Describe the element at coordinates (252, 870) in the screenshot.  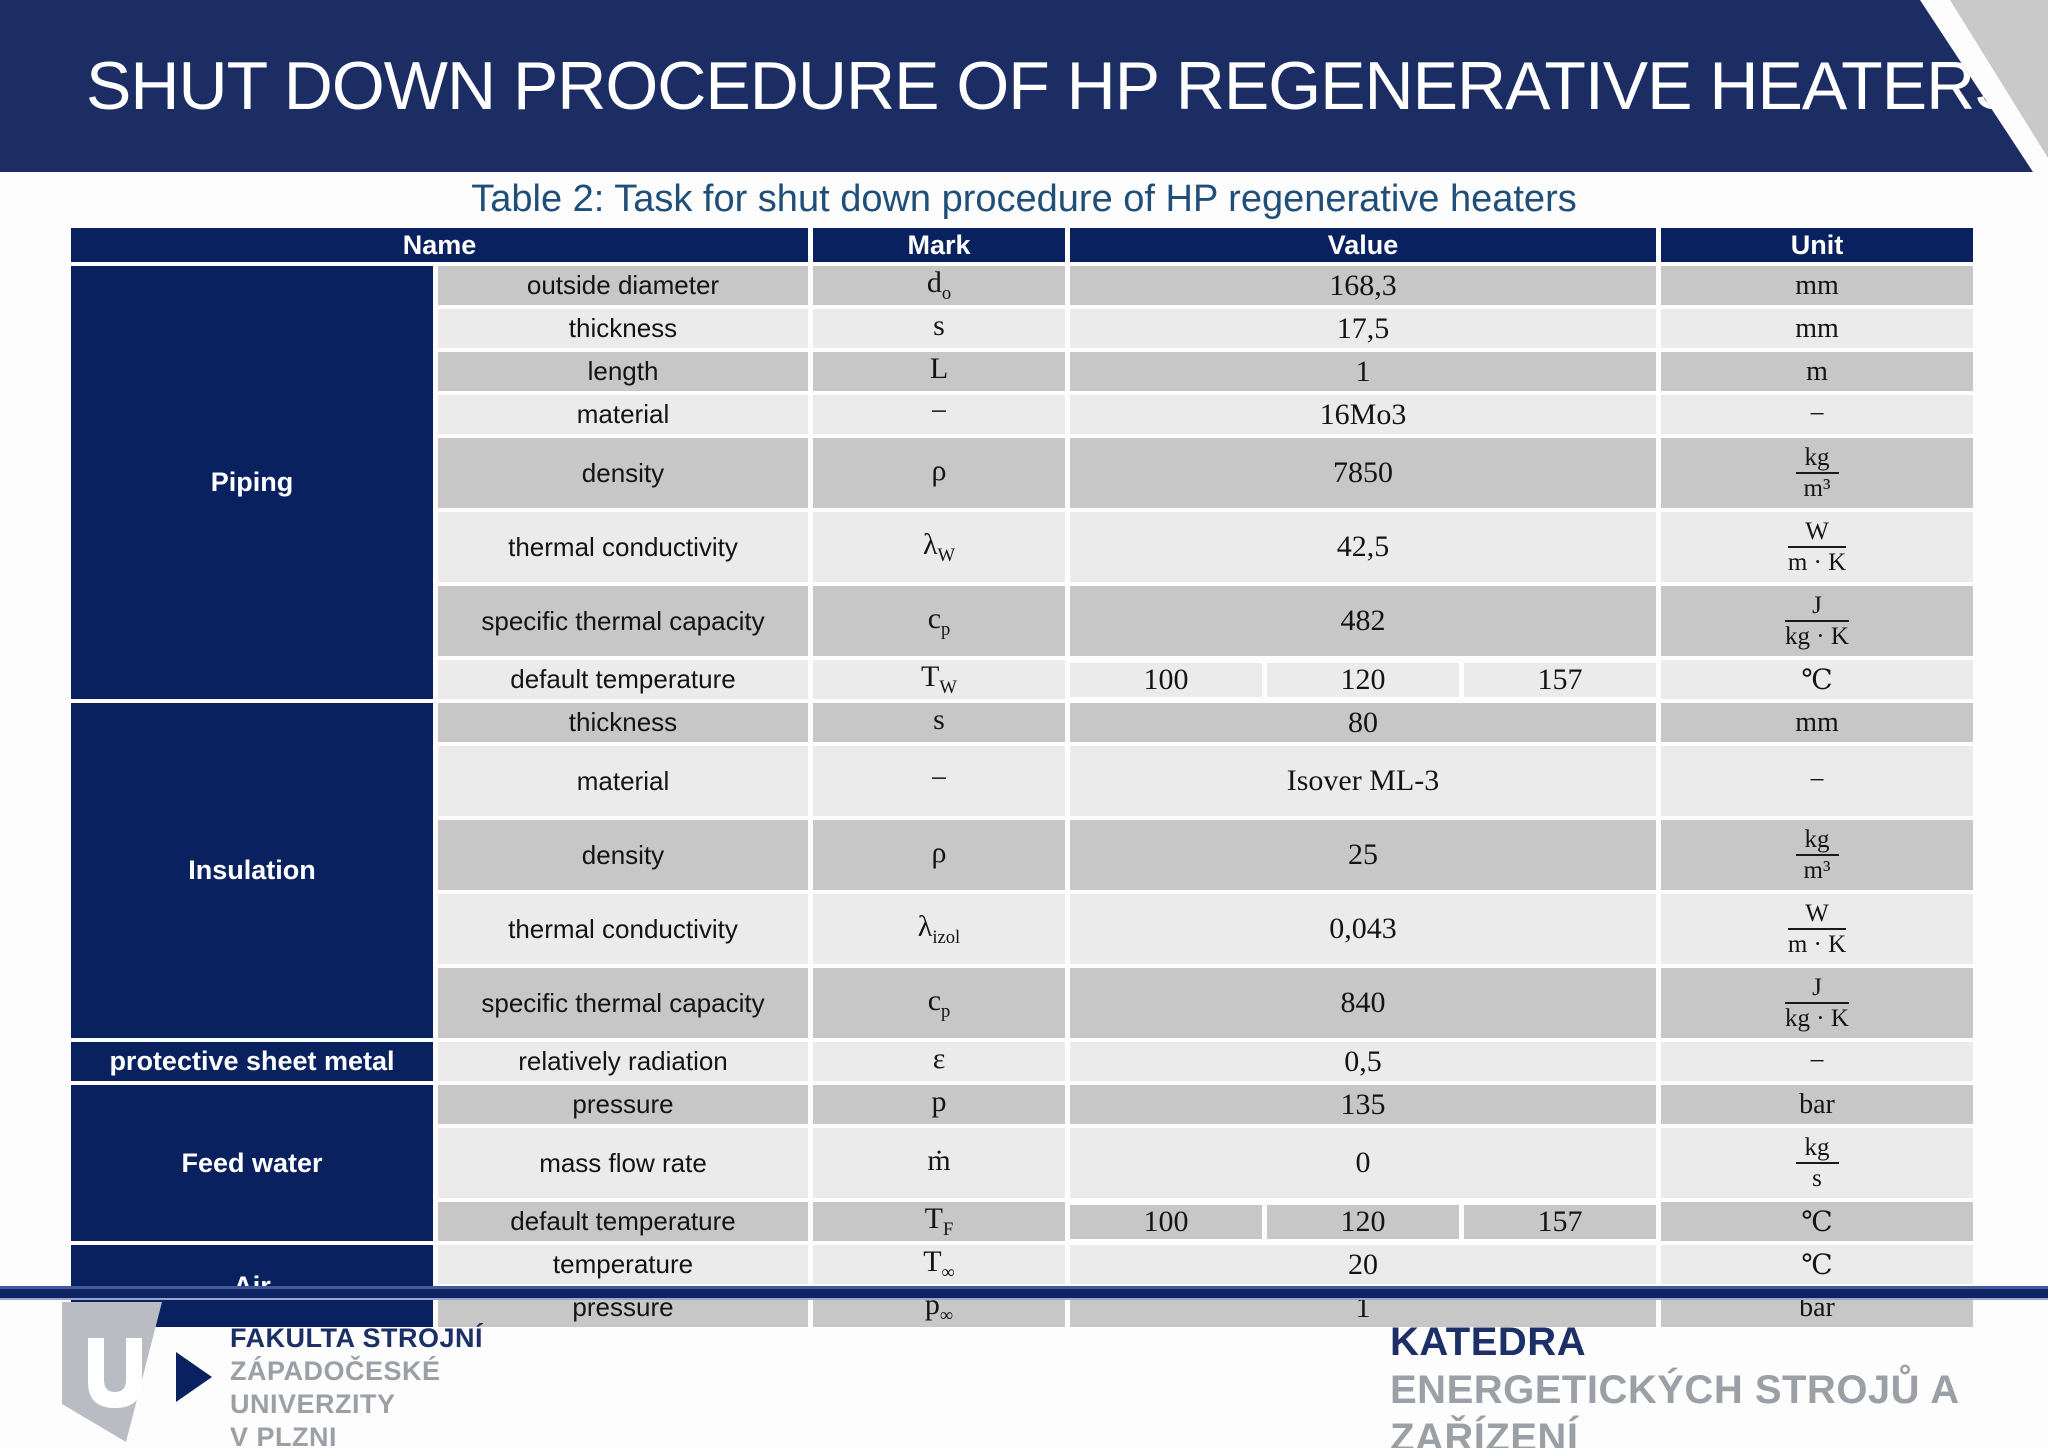
I see `group-cell-insulation: Insulation` at that location.